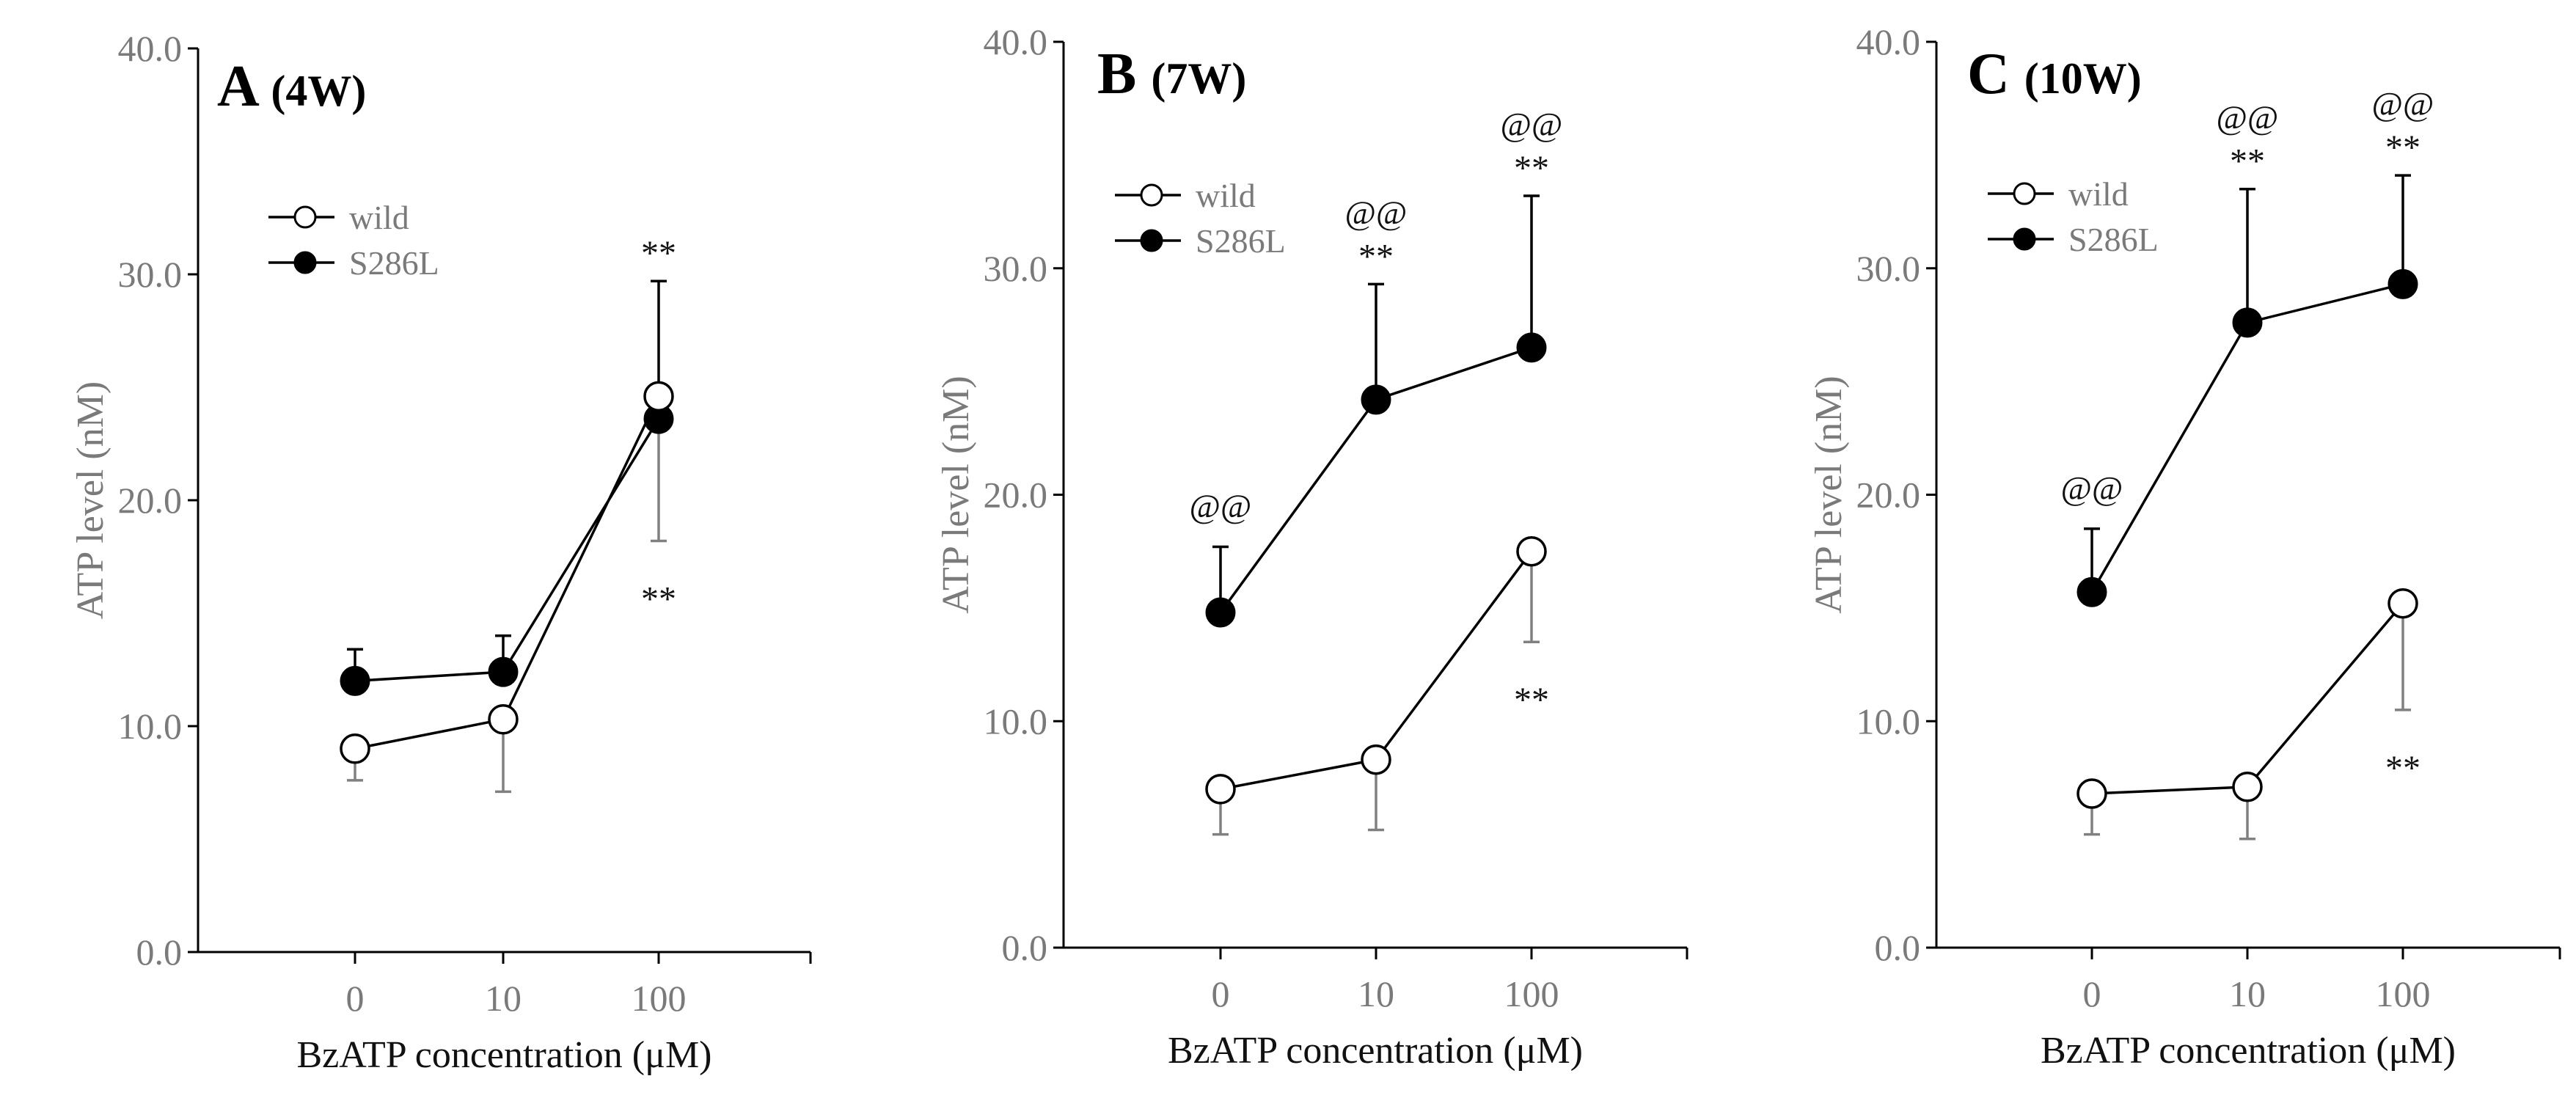 The image size is (2576, 1109). Describe the element at coordinates (318, 91) in the screenshot. I see `panel-week: (4W)` at that location.